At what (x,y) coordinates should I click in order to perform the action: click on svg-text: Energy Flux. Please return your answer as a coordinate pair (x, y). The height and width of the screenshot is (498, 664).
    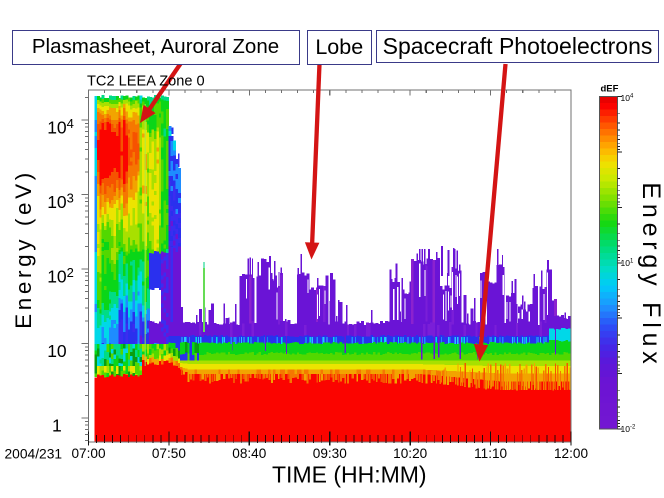
    Looking at the image, I should click on (650, 275).